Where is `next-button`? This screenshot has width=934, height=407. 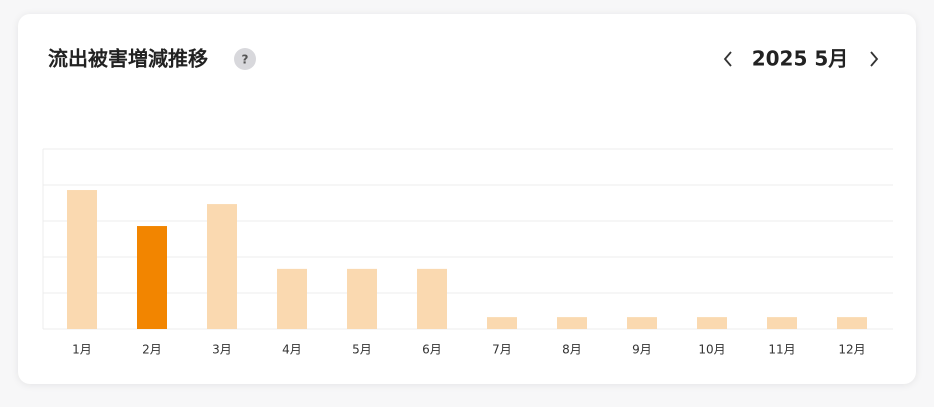
next-button is located at coordinates (874, 59).